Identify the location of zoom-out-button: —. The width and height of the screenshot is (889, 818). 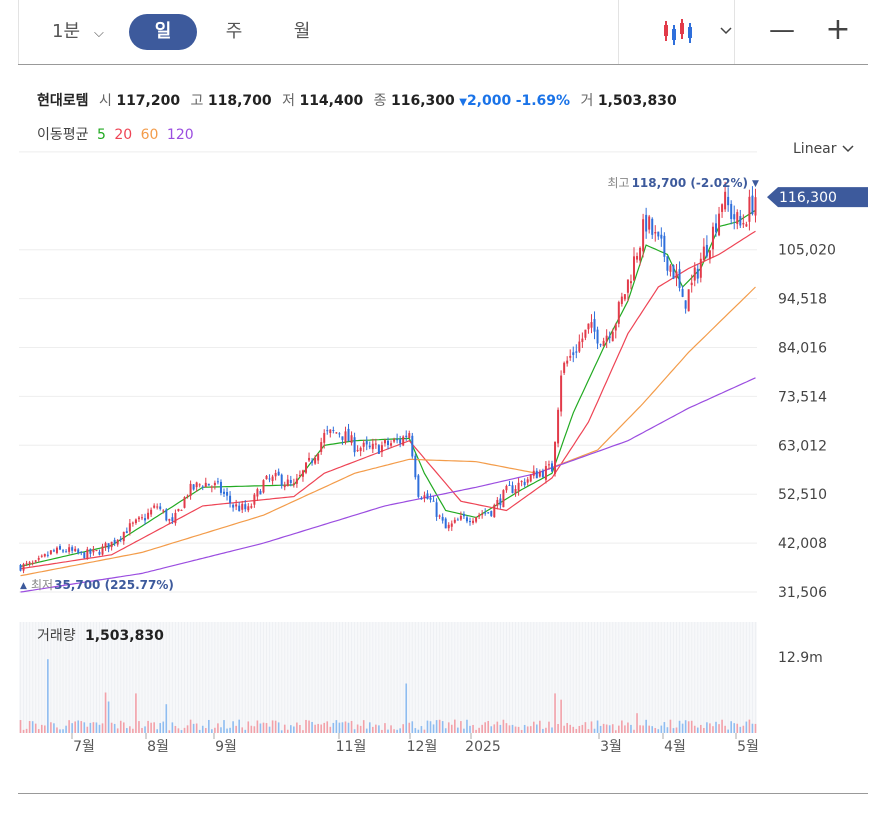
(782, 30).